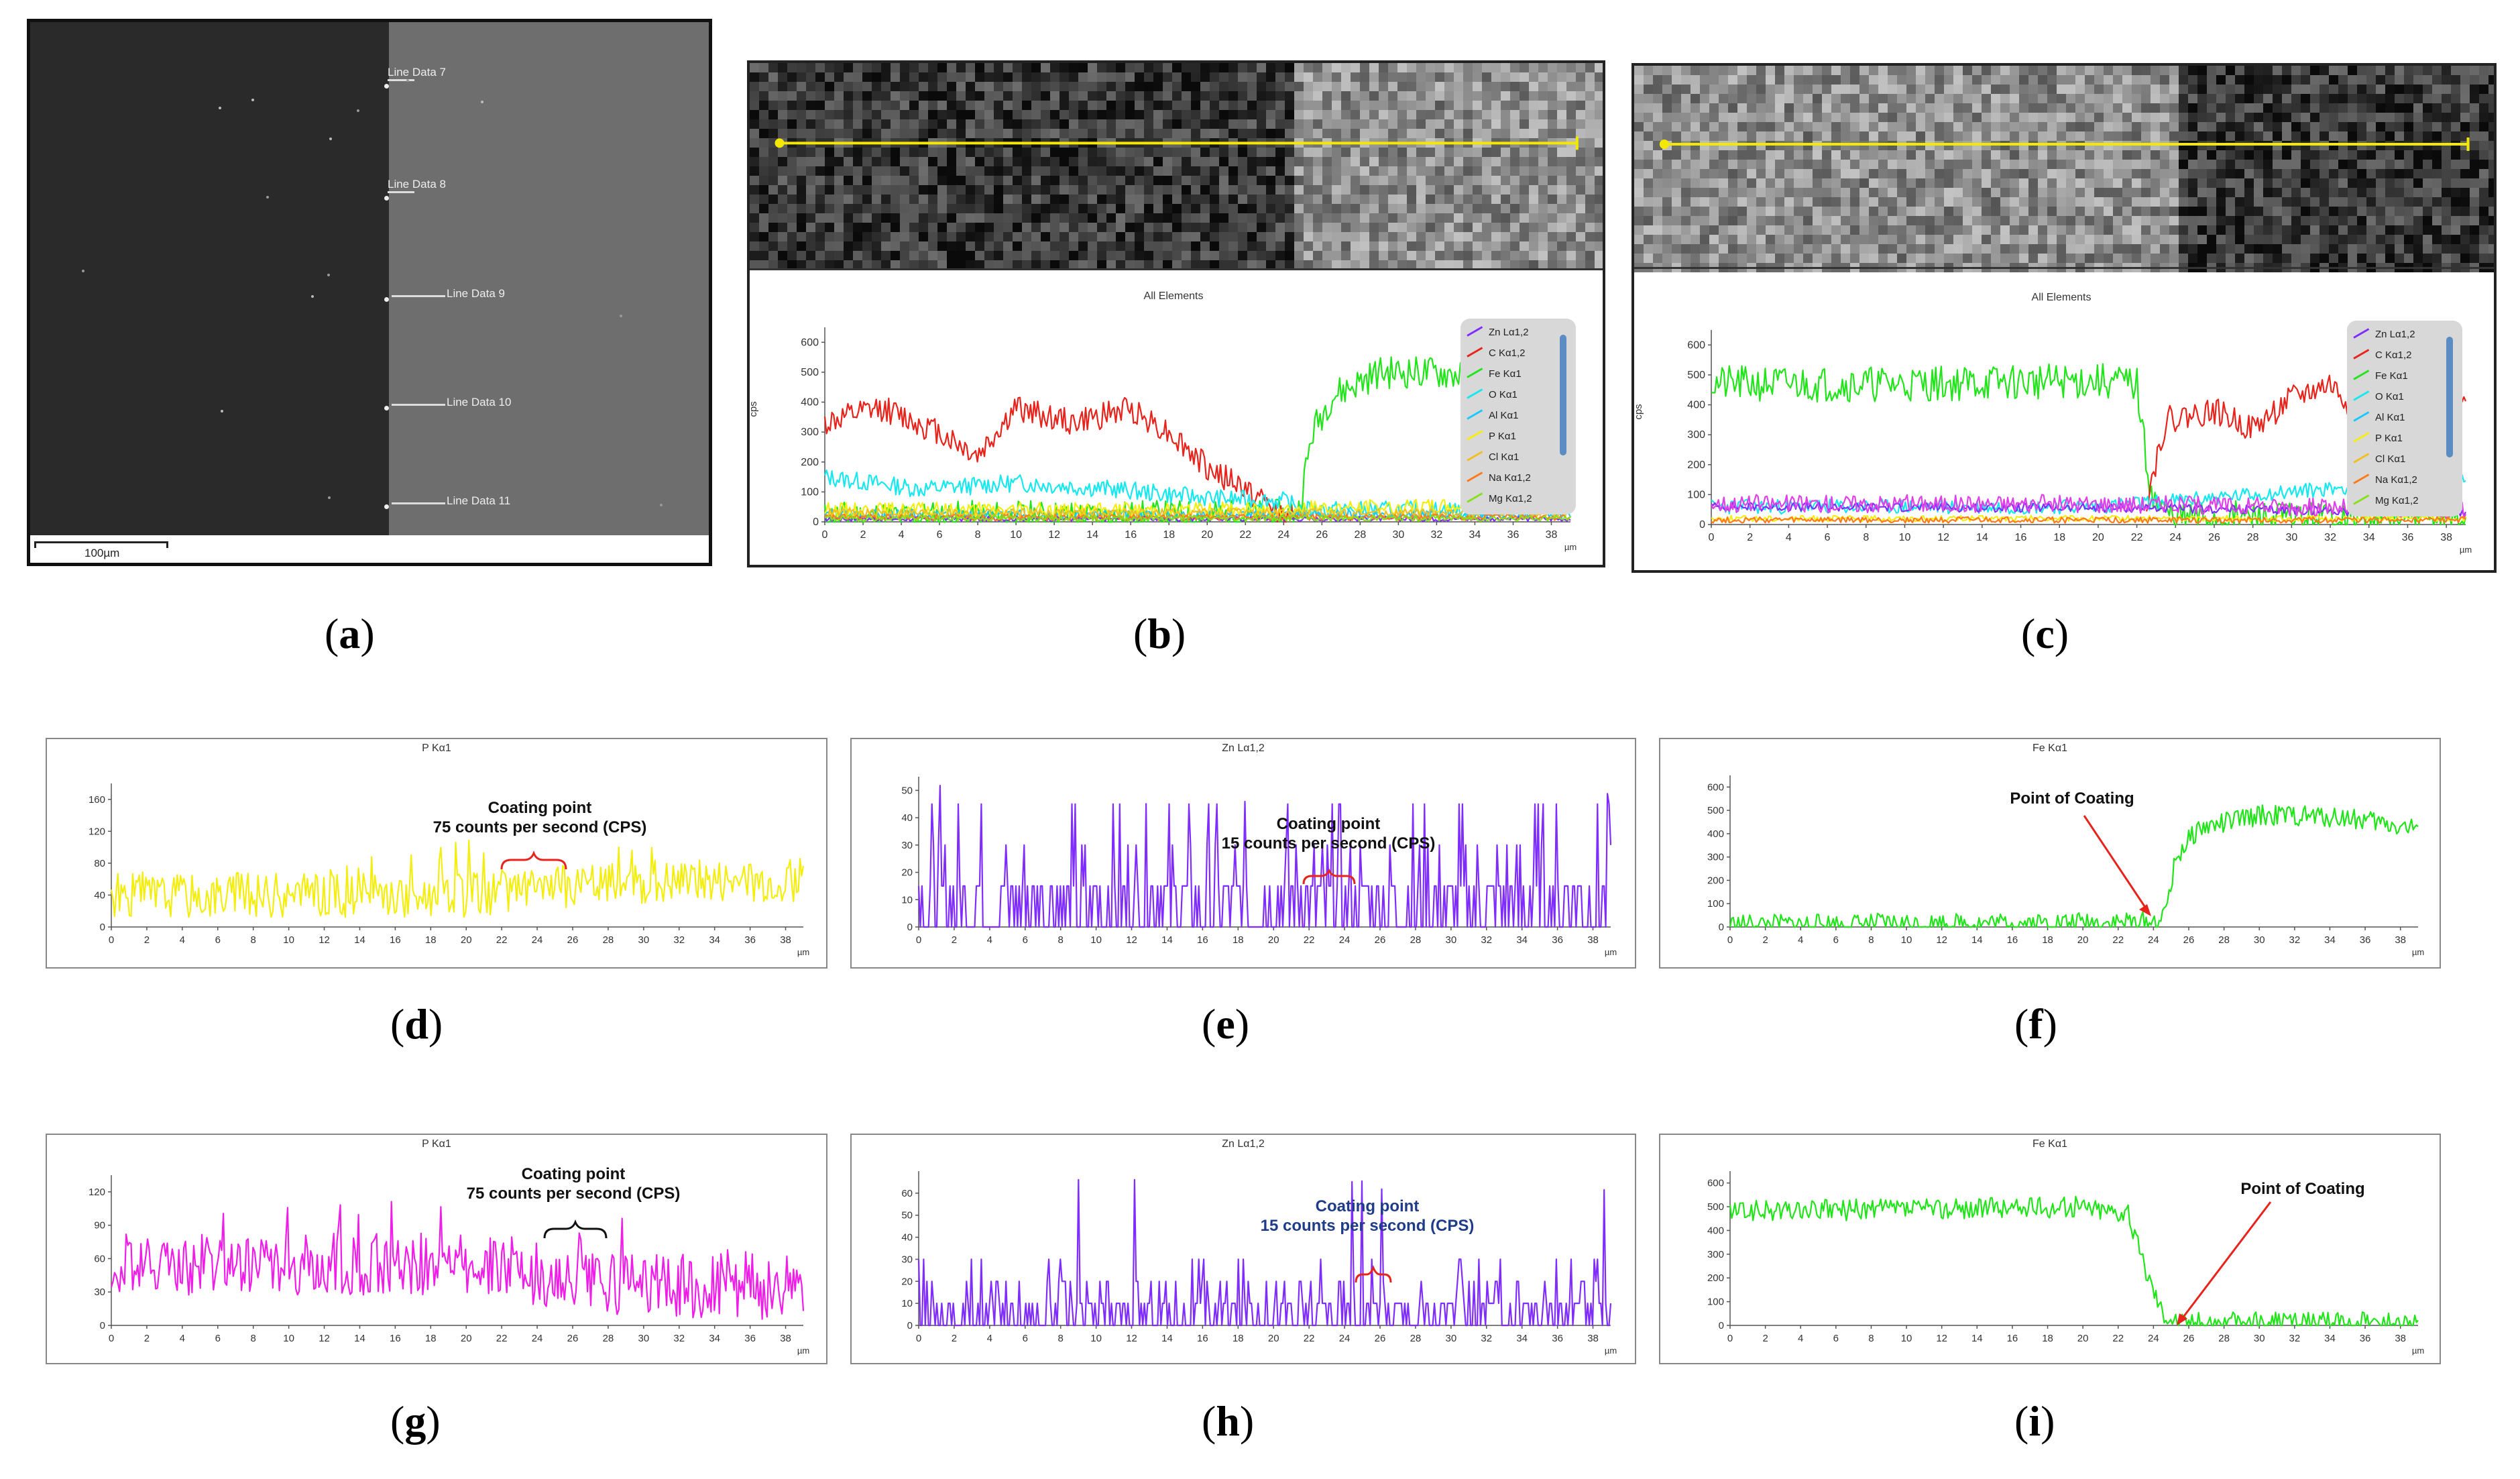 This screenshot has width=2520, height=1479. What do you see at coordinates (2226, 1260) in the screenshot?
I see `arrow-i` at bounding box center [2226, 1260].